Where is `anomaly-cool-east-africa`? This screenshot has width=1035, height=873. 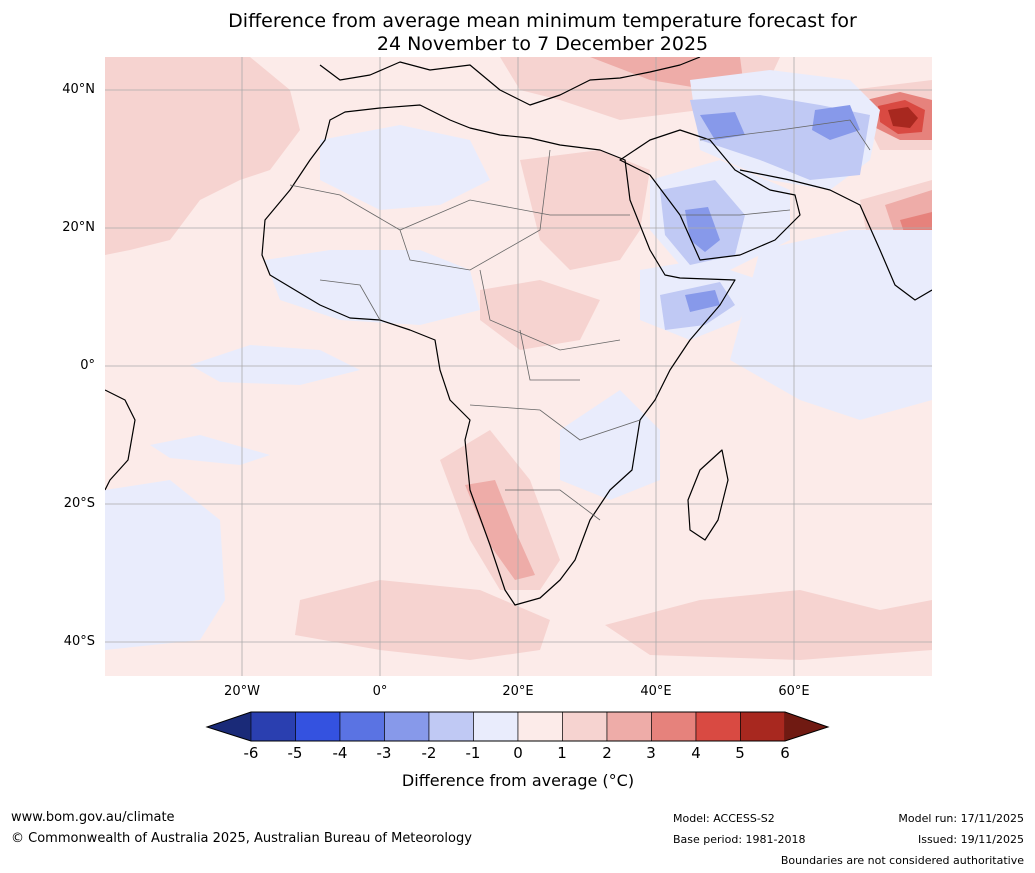
anomaly-cool-east-africa is located at coordinates (610, 445).